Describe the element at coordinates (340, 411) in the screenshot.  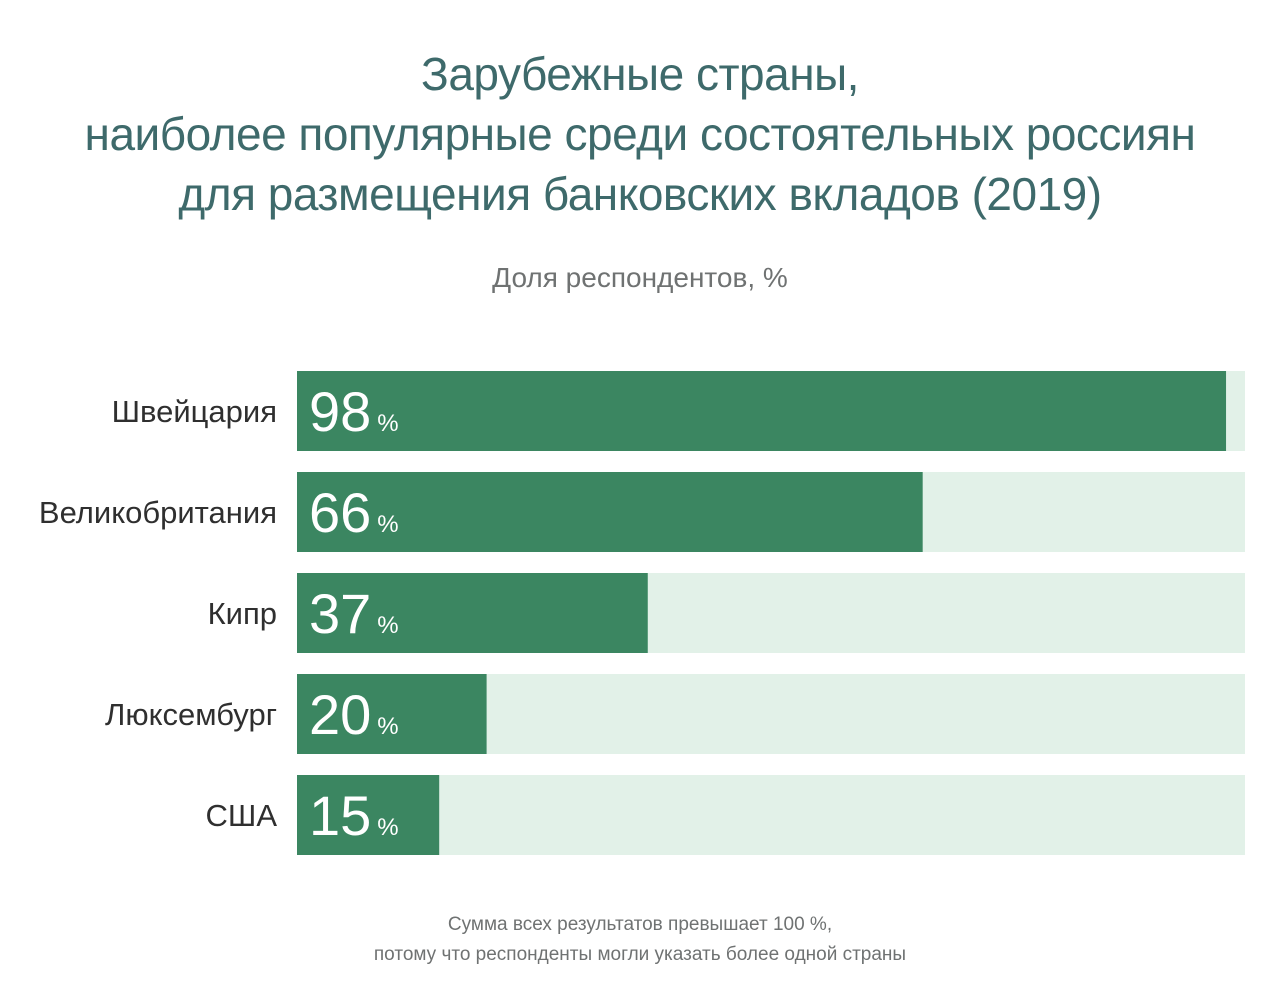
I see `value-number: 98` at that location.